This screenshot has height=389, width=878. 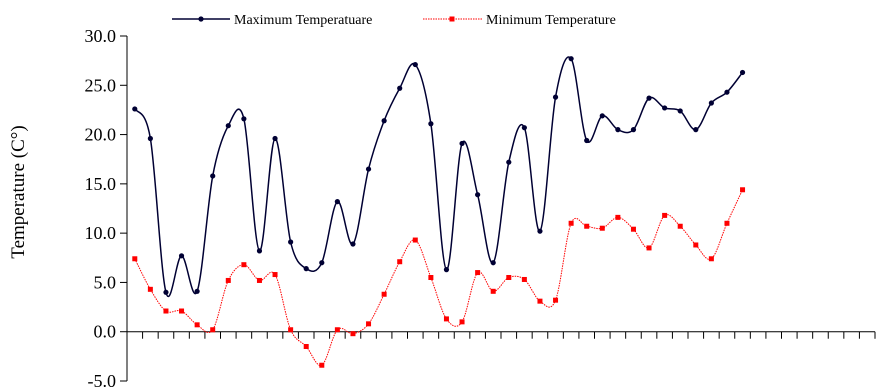 What do you see at coordinates (101, 184) in the screenshot?
I see `y-tick-label: 15.0` at bounding box center [101, 184].